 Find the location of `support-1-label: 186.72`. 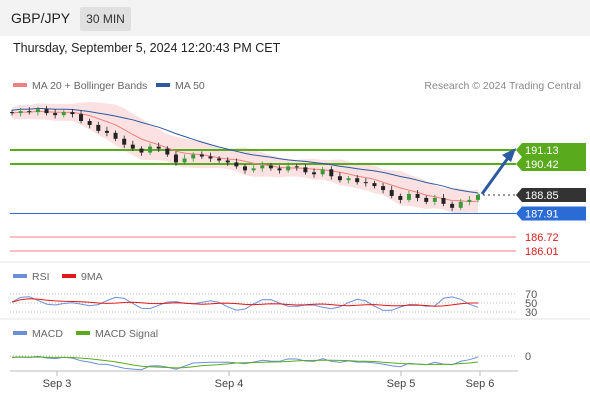

support-1-label: 186.72 is located at coordinates (542, 238).